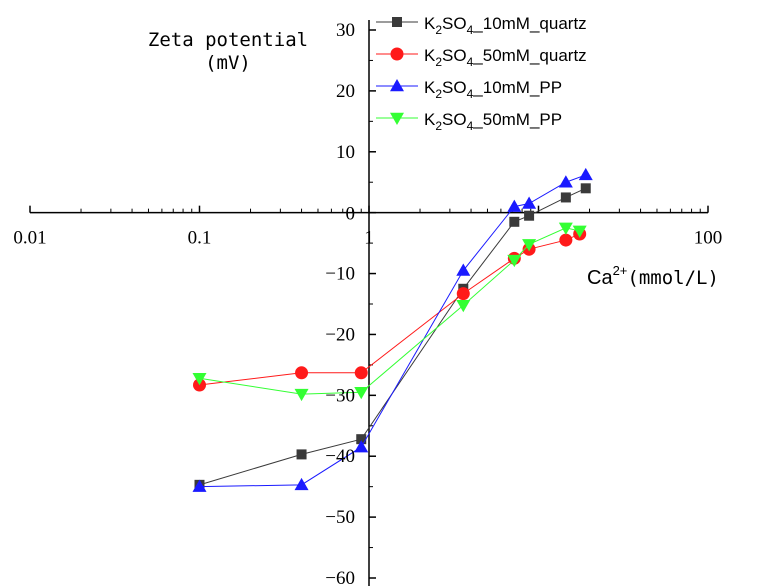 This screenshot has height=588, width=767. I want to click on legend-label: K2SO4_10mM_quartz, so click(505, 25).